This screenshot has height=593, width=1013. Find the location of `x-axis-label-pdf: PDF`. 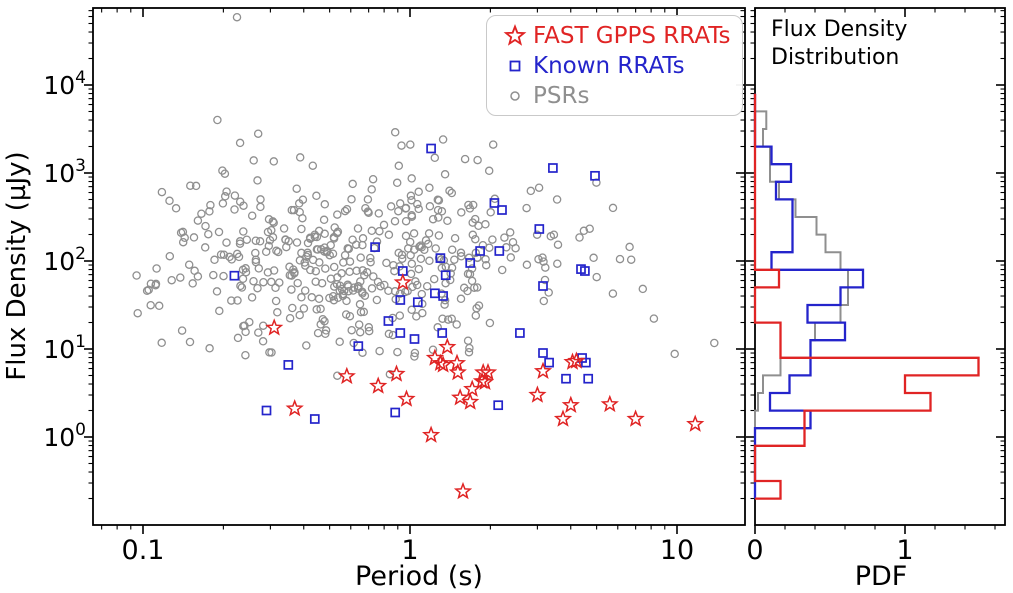

x-axis-label-pdf: PDF is located at coordinates (881, 576).